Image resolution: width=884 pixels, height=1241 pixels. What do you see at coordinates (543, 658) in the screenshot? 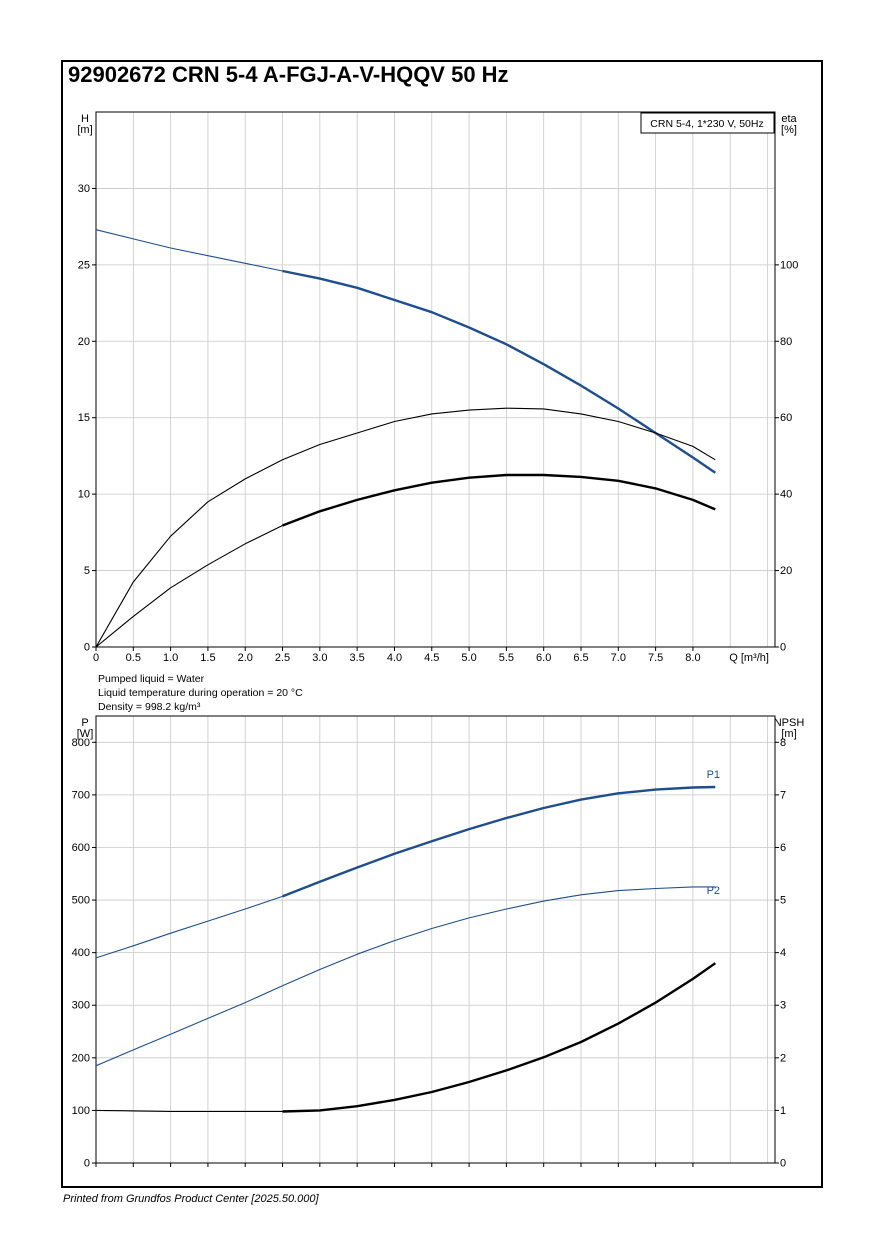
I see `head-x-tick-label: 6.0` at bounding box center [543, 658].